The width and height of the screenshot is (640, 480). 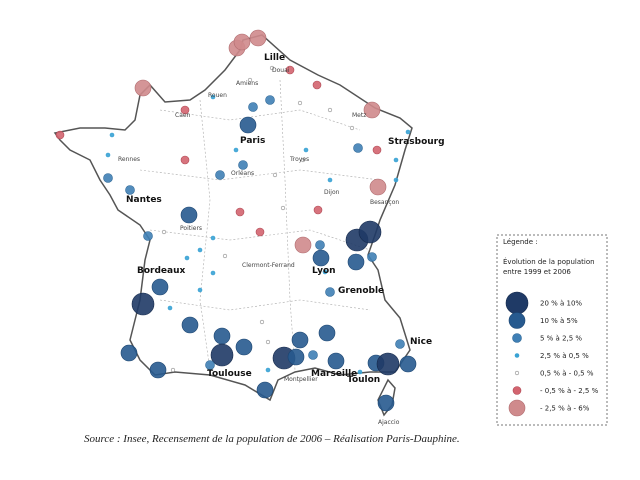 What do you see at coordinates (389, 422) in the screenshot?
I see `city-label: Ajaccio` at bounding box center [389, 422].